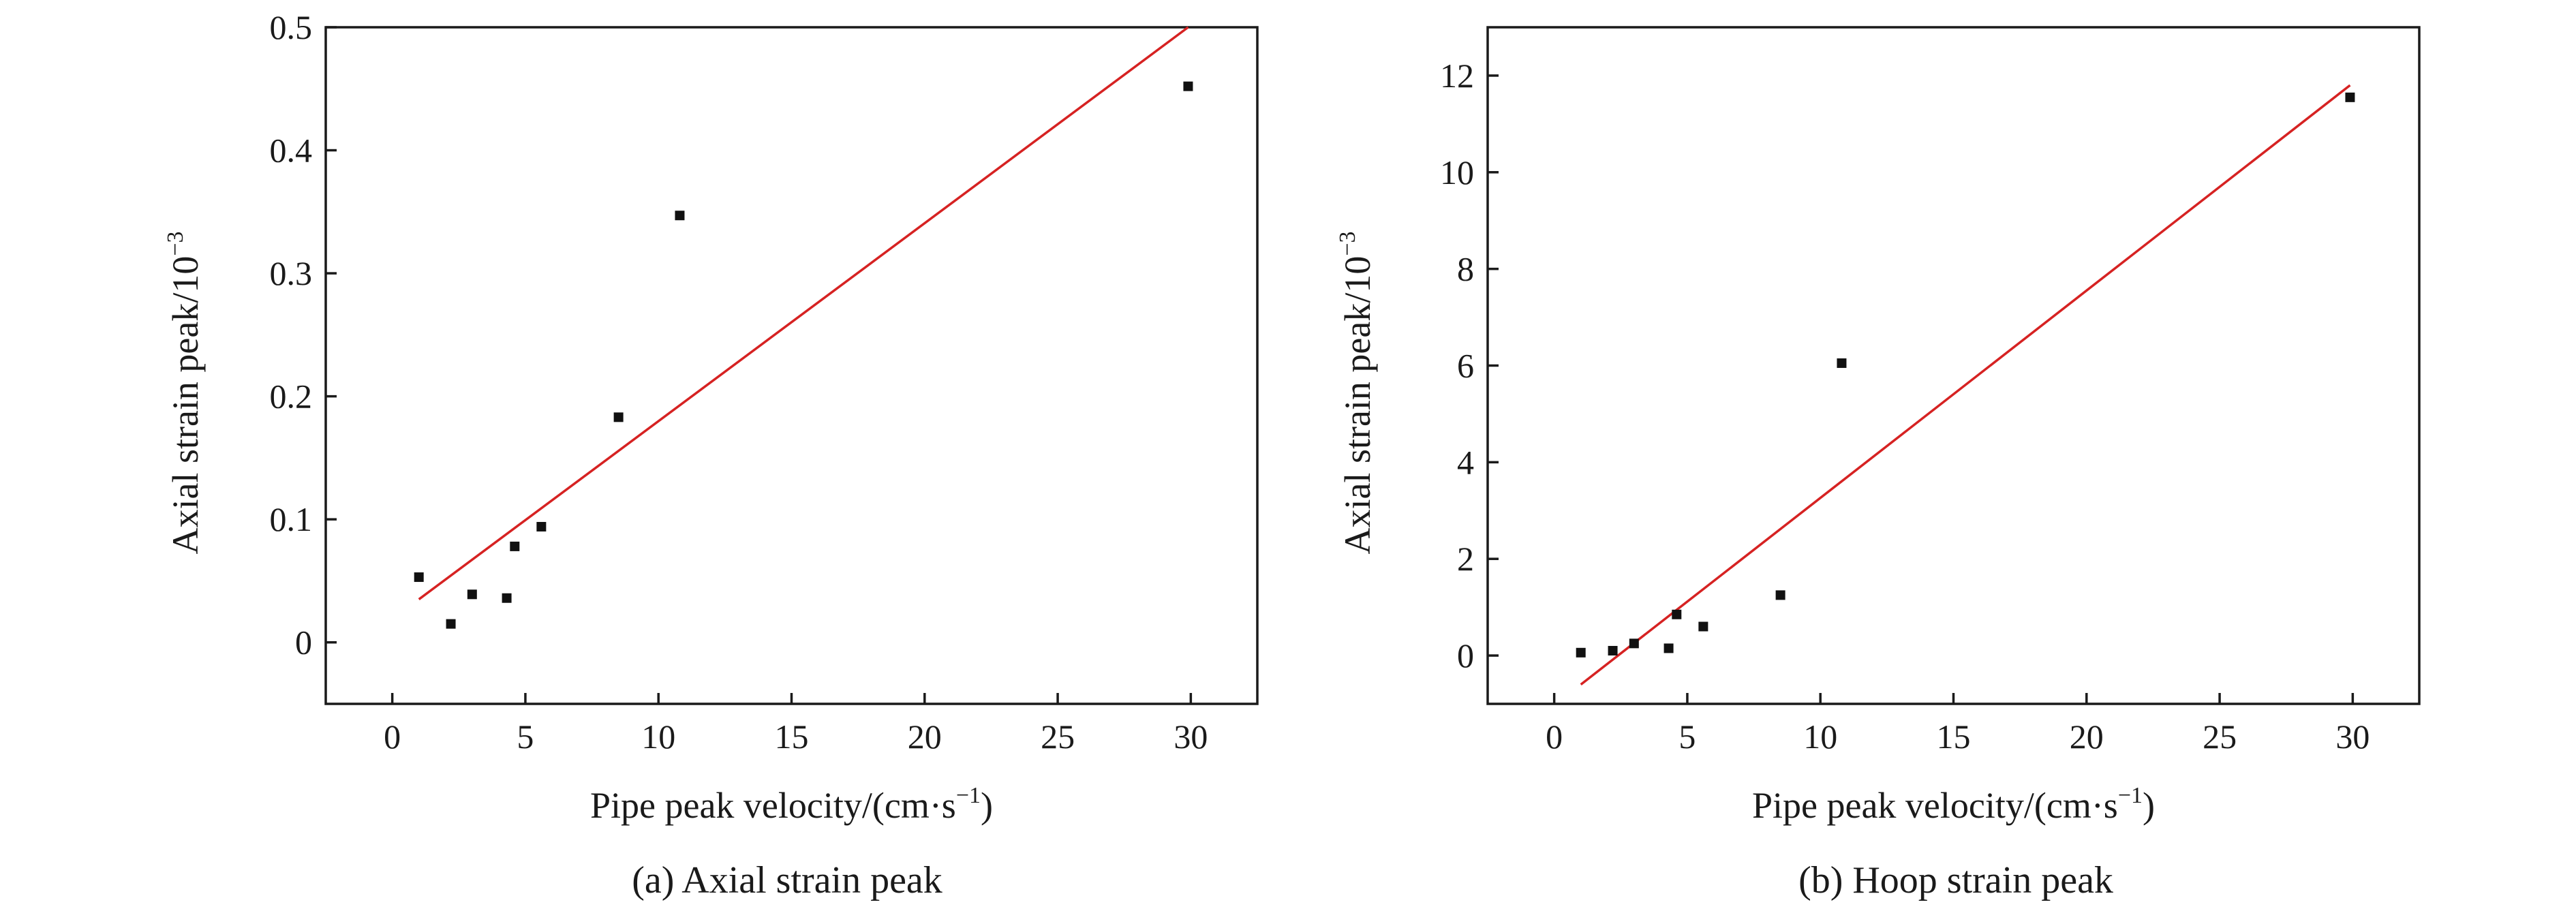 The height and width of the screenshot is (911, 2576). I want to click on panel-caption: (a) Axial strain peak, so click(787, 880).